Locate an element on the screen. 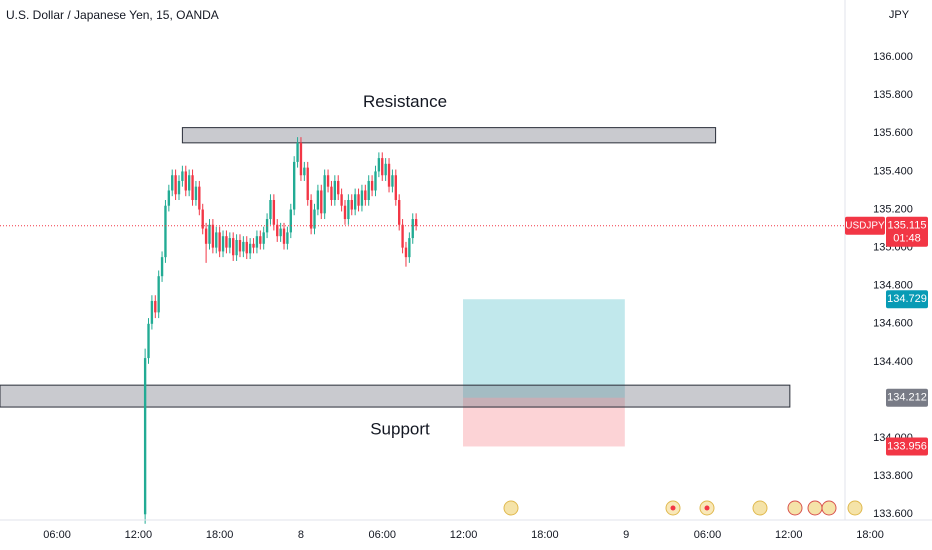 This screenshot has width=932, height=550. resistance-zone is located at coordinates (449, 135).